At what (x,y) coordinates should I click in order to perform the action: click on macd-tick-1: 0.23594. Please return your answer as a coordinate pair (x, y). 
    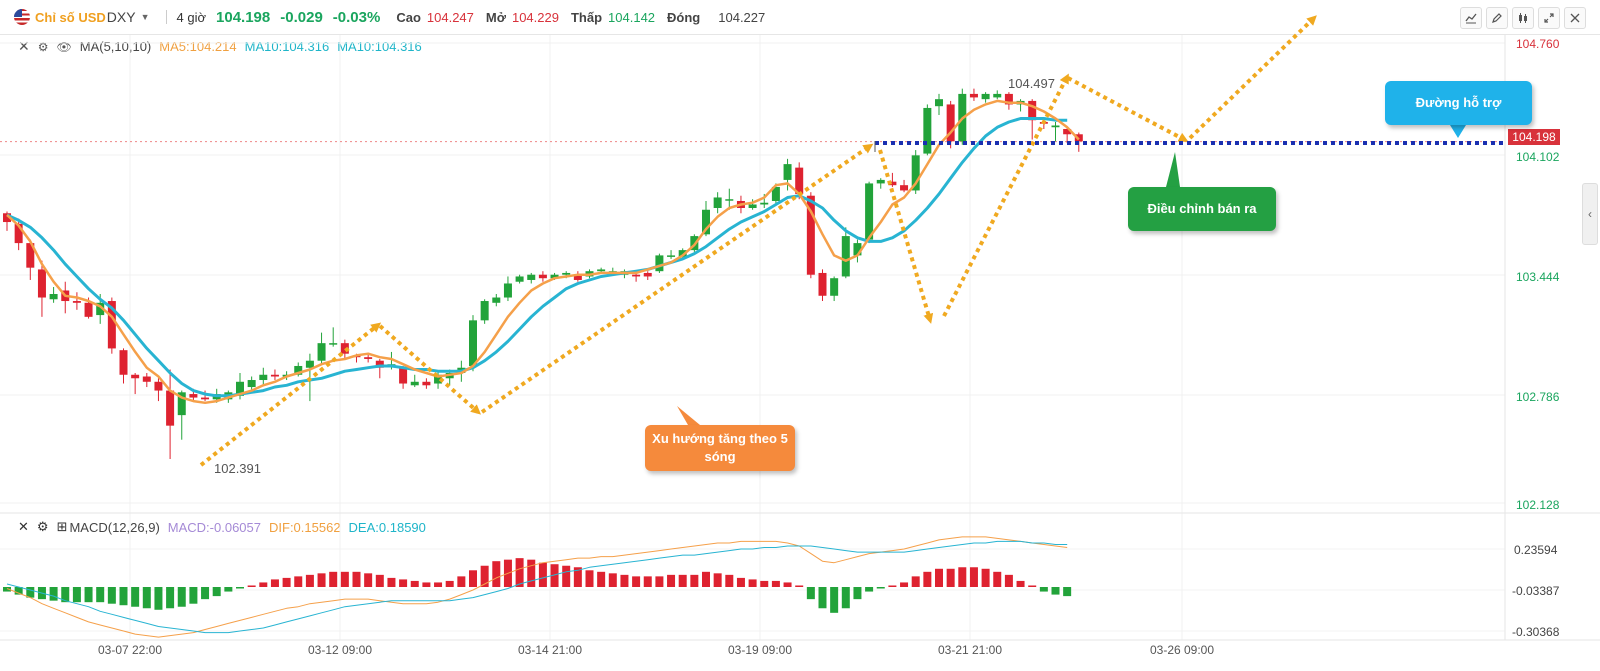
    Looking at the image, I should click on (1536, 550).